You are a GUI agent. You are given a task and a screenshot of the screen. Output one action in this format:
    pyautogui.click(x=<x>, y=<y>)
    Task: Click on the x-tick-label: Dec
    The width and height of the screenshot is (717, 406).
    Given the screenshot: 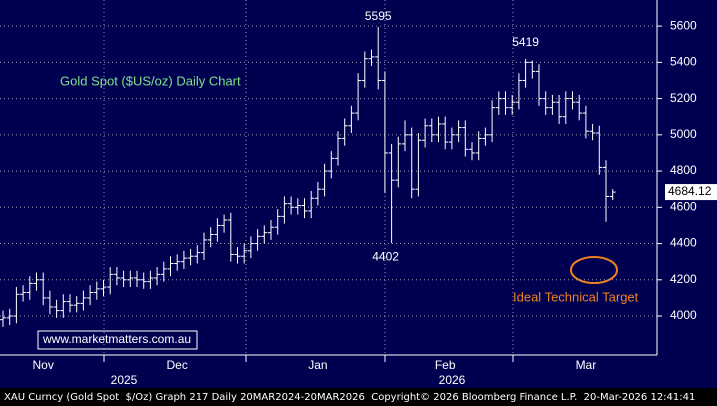 What is the action you would take?
    pyautogui.click(x=177, y=365)
    